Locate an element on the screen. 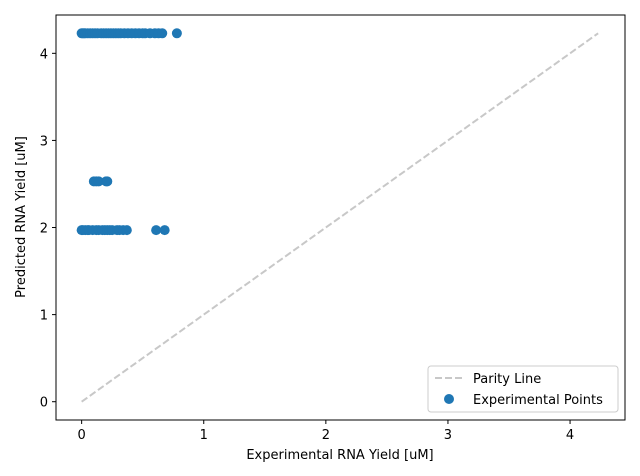  legend-box is located at coordinates (523, 389).